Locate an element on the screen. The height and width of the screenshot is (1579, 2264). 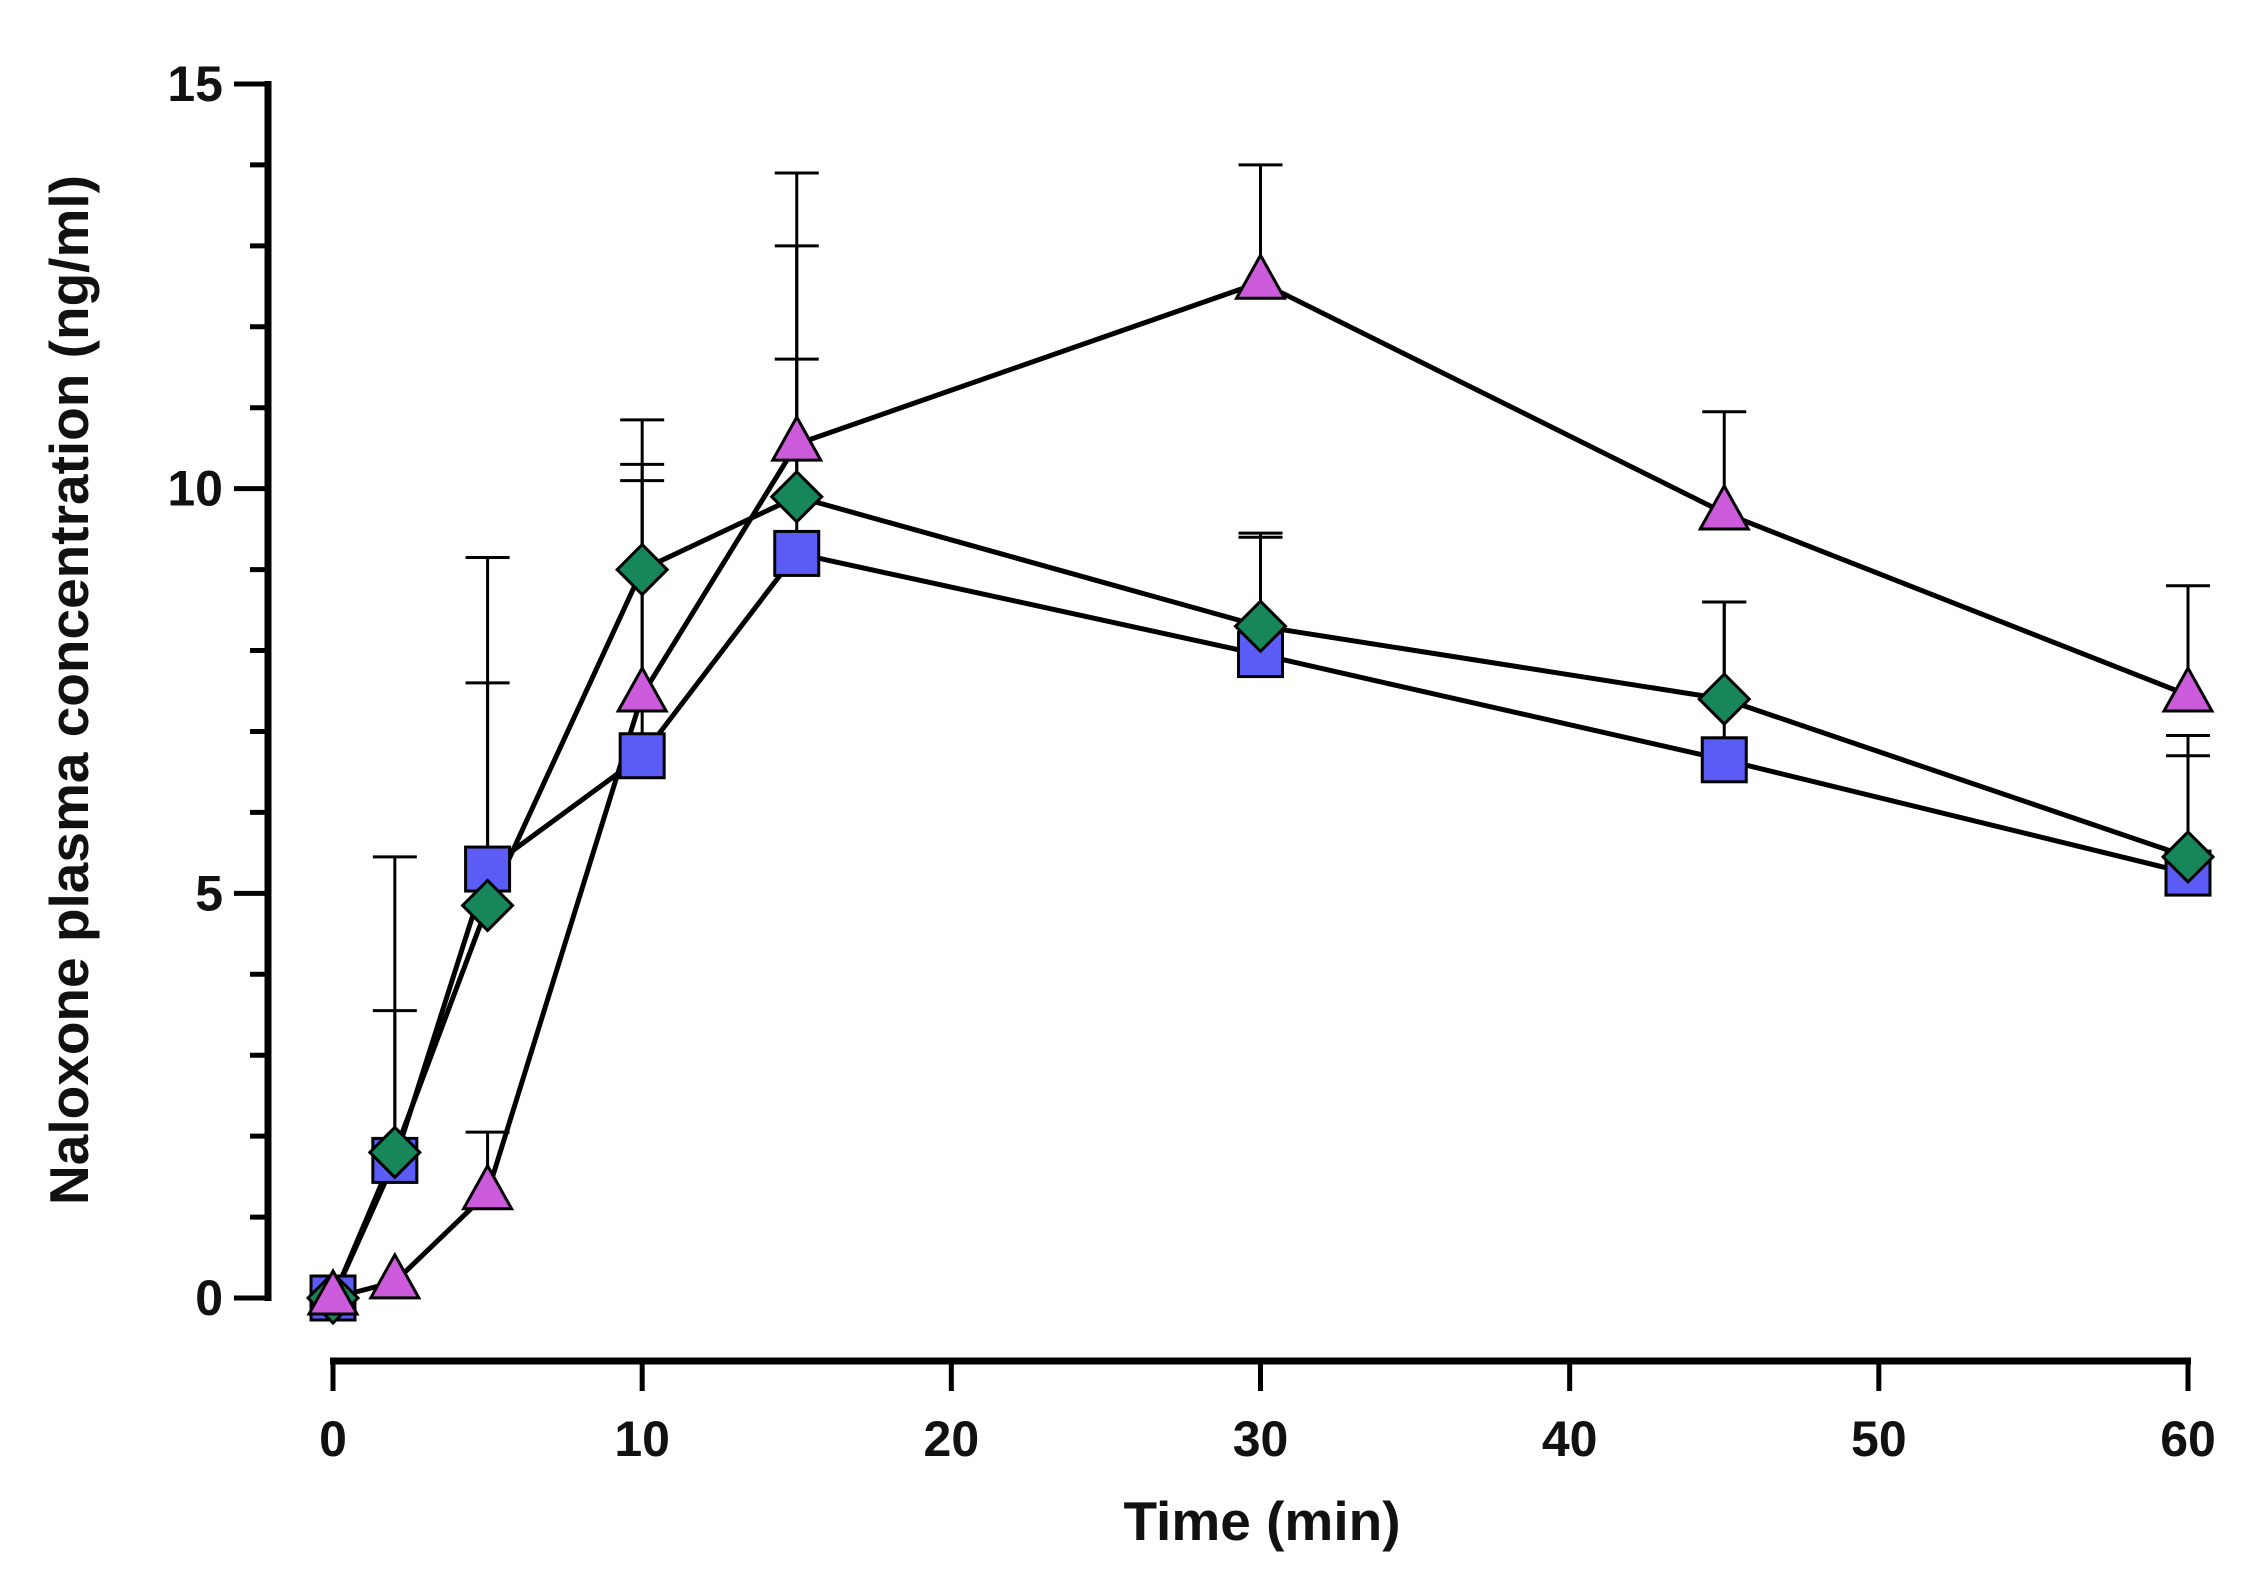
y-tick-label: 10 is located at coordinates (195, 489).